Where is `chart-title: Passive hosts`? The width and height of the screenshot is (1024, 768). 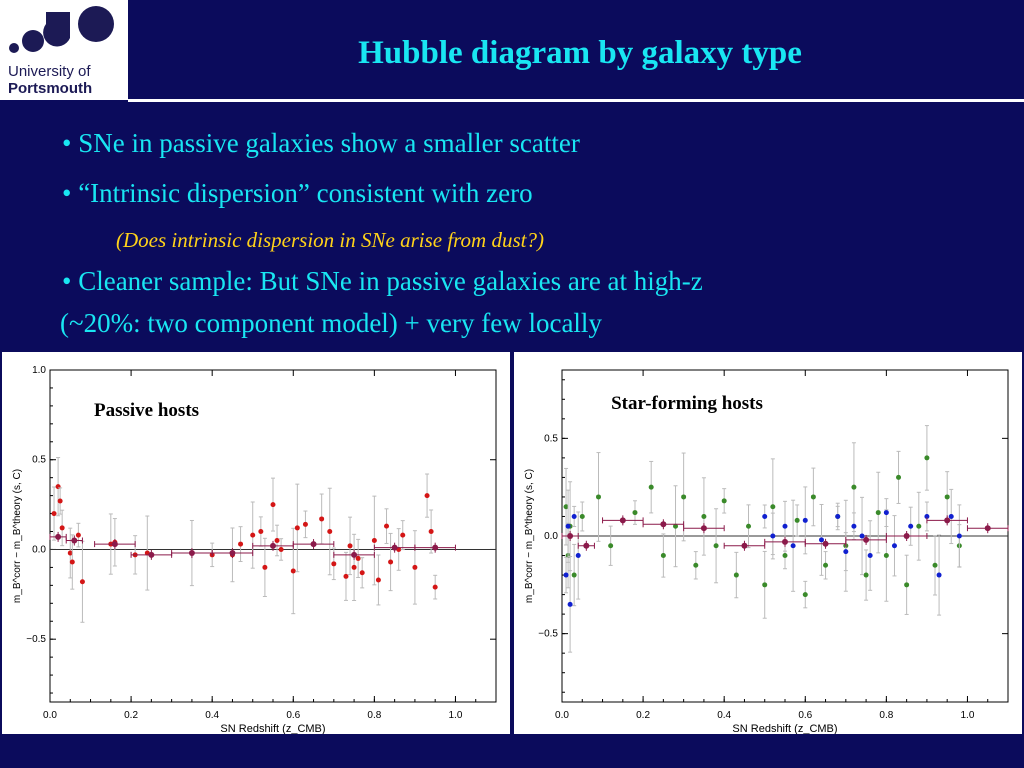 chart-title: Passive hosts is located at coordinates (147, 410).